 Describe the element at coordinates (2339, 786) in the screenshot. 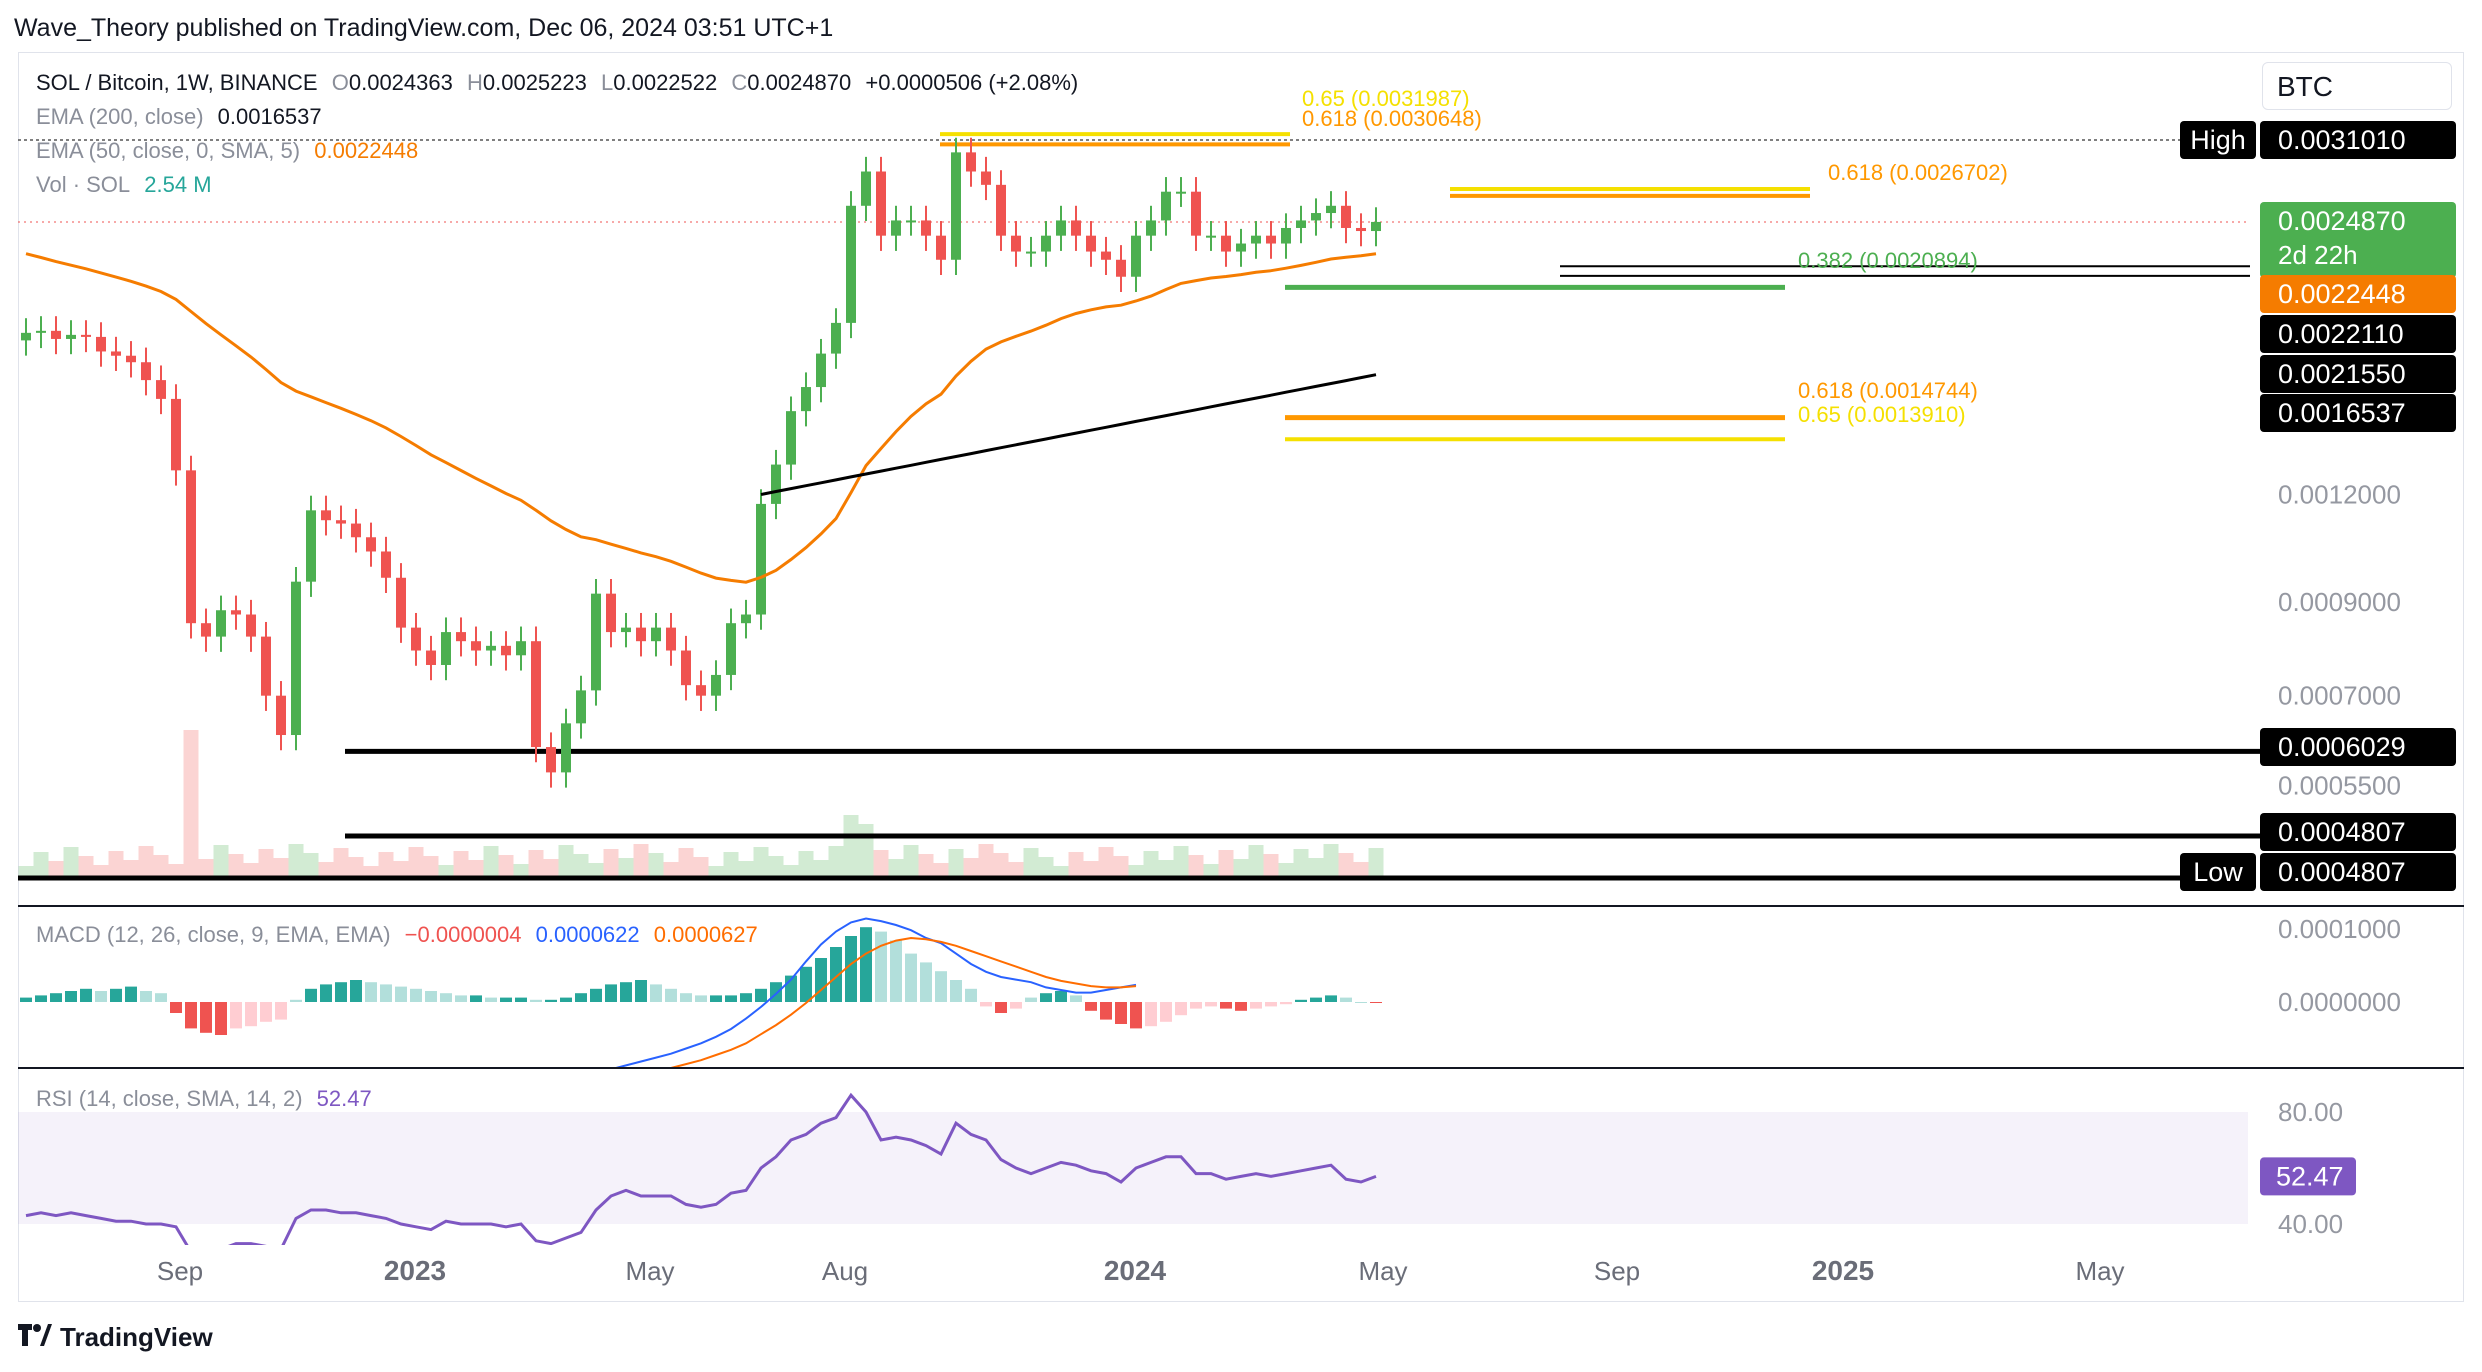

I see `y-tick-label: 0.0005500` at that location.